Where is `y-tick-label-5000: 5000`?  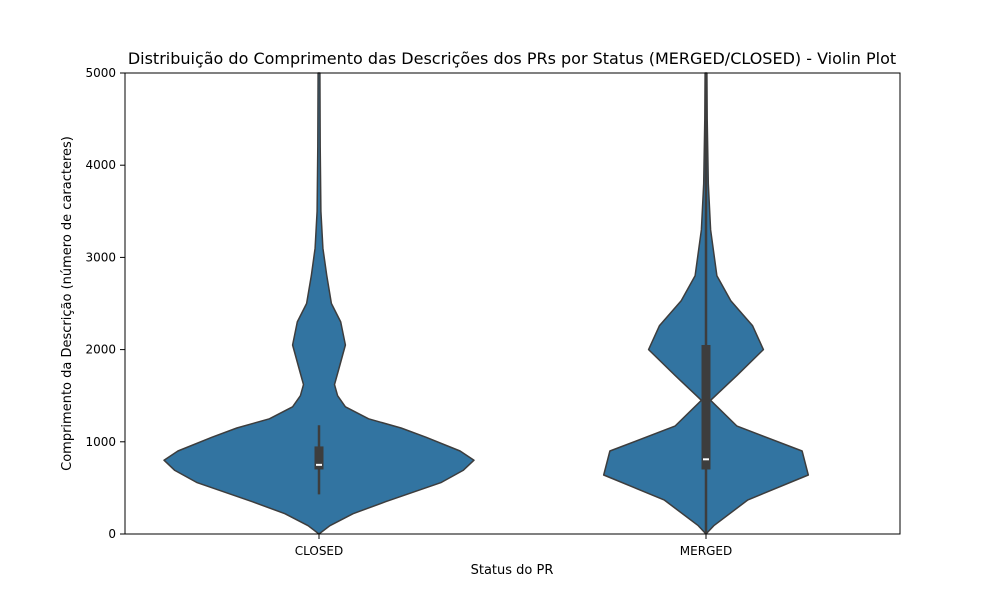 y-tick-label-5000: 5000 is located at coordinates (100, 73).